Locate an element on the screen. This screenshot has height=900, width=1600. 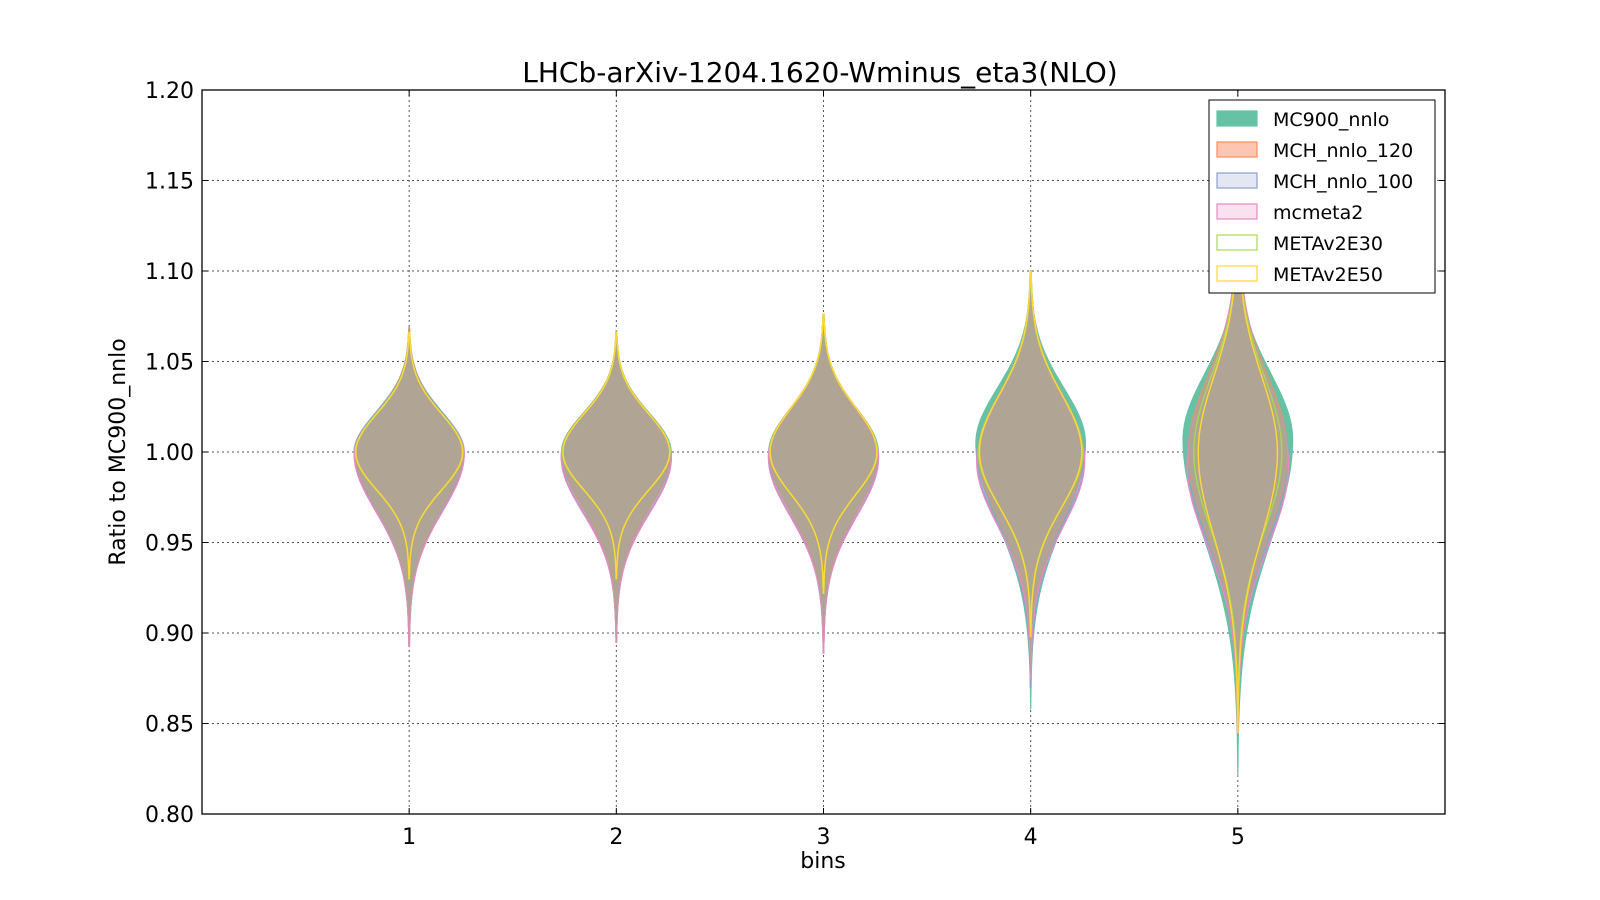
y-tick-label: 0.80 is located at coordinates (169, 815).